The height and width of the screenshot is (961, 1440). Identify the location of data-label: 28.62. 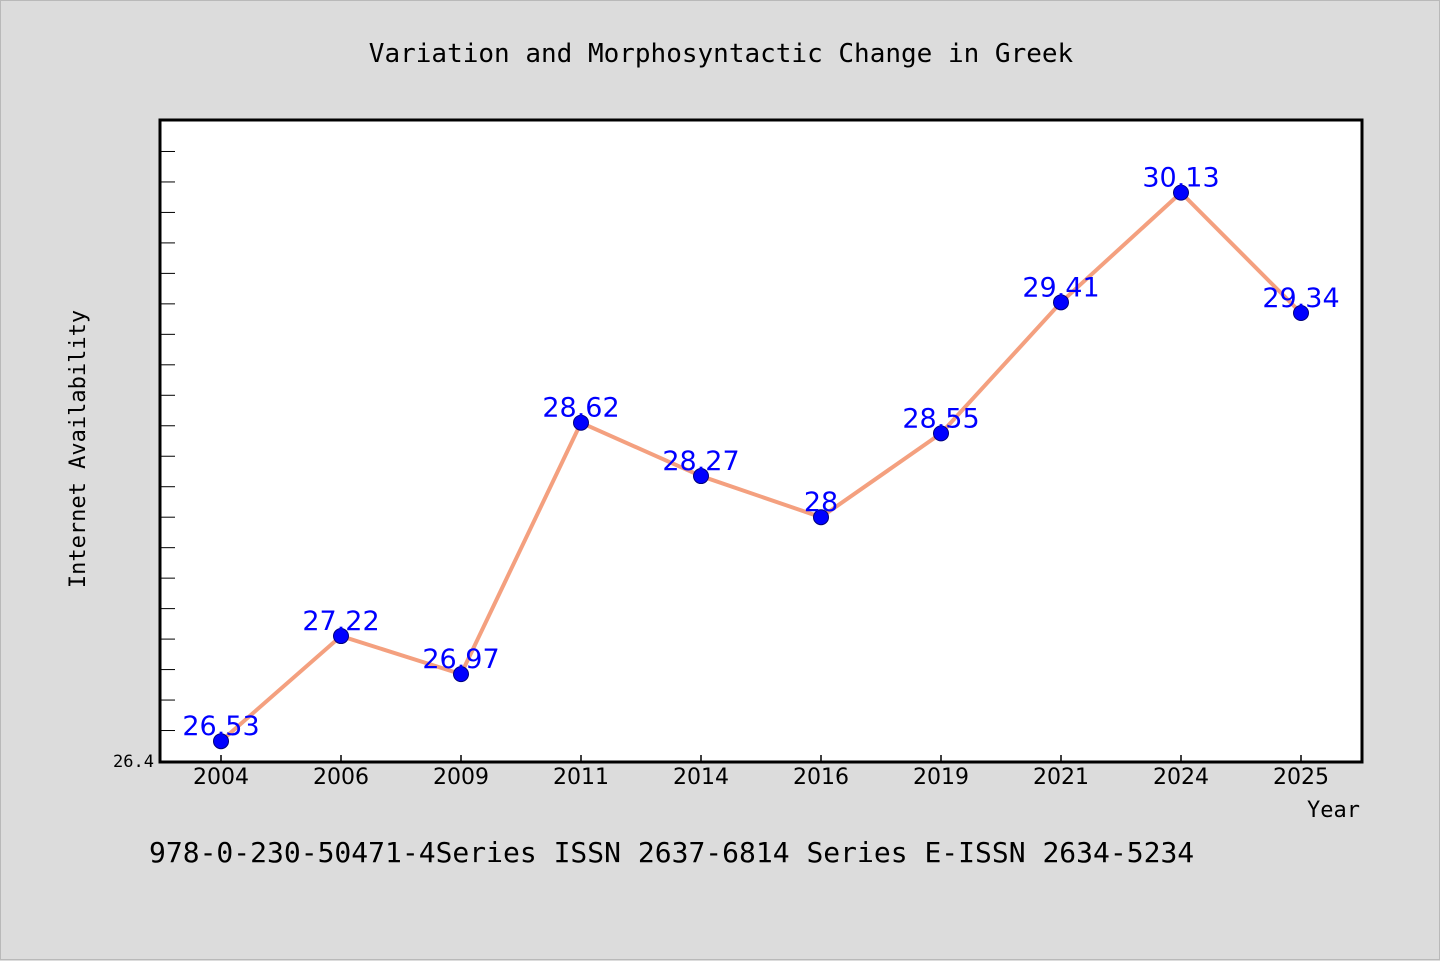
(580, 408).